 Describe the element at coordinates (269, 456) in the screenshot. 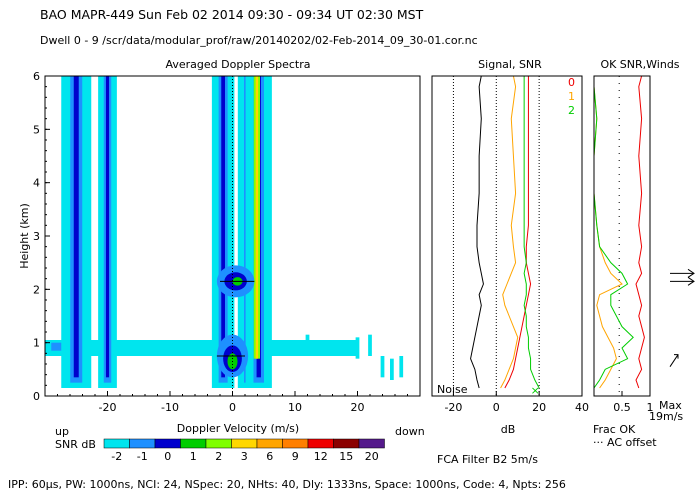

I see `colorbar-tick-label: 6` at that location.